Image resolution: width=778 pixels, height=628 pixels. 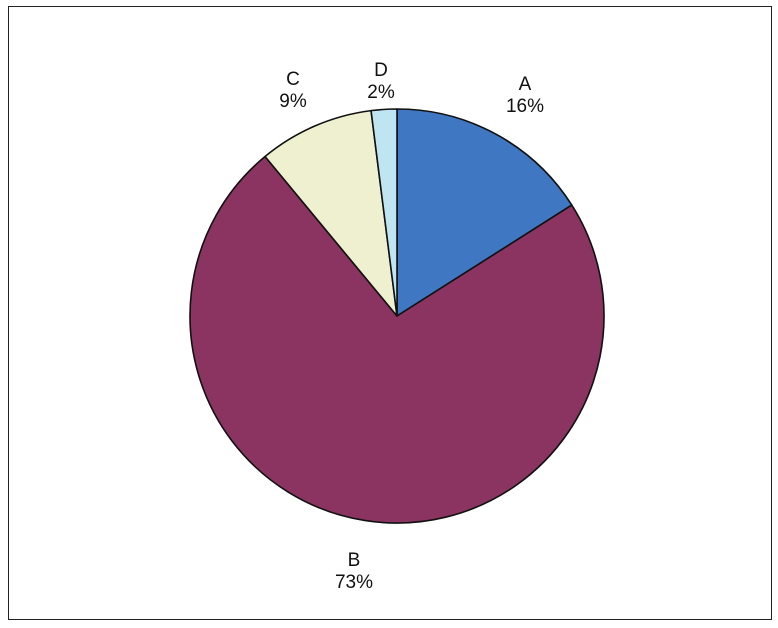 I want to click on pie-slice-d, so click(x=384, y=212).